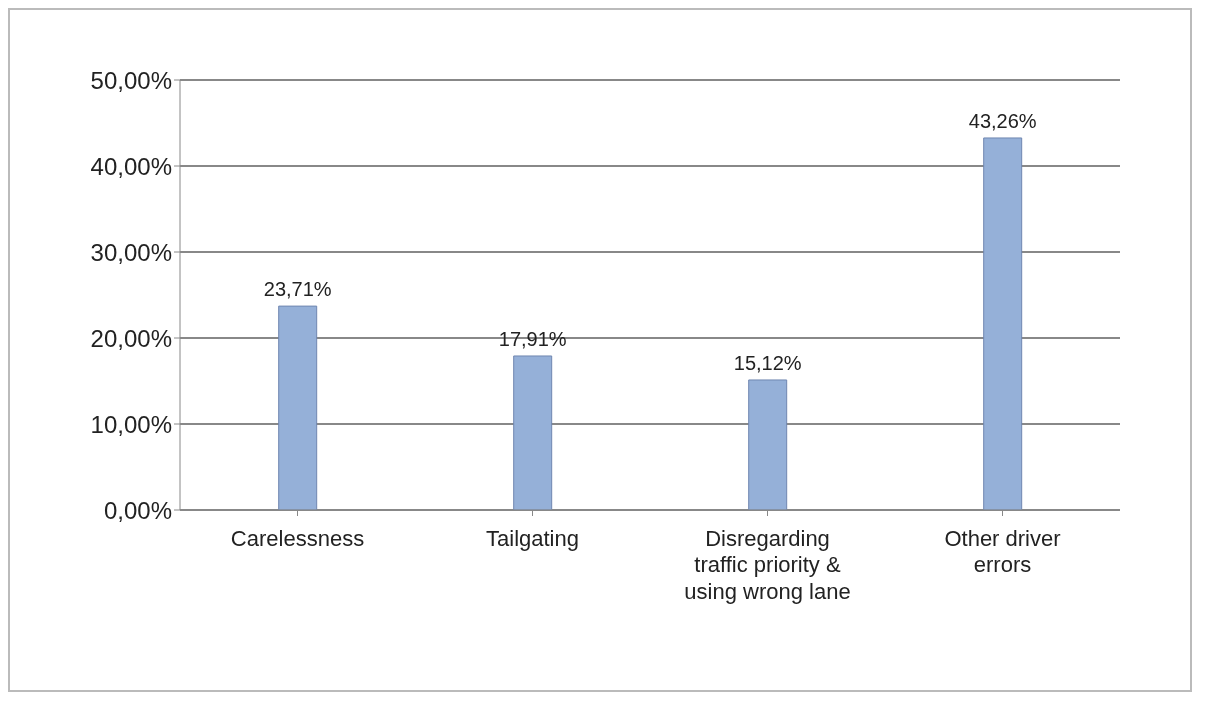  I want to click on x-tick-label: Tailgating, so click(532, 538).